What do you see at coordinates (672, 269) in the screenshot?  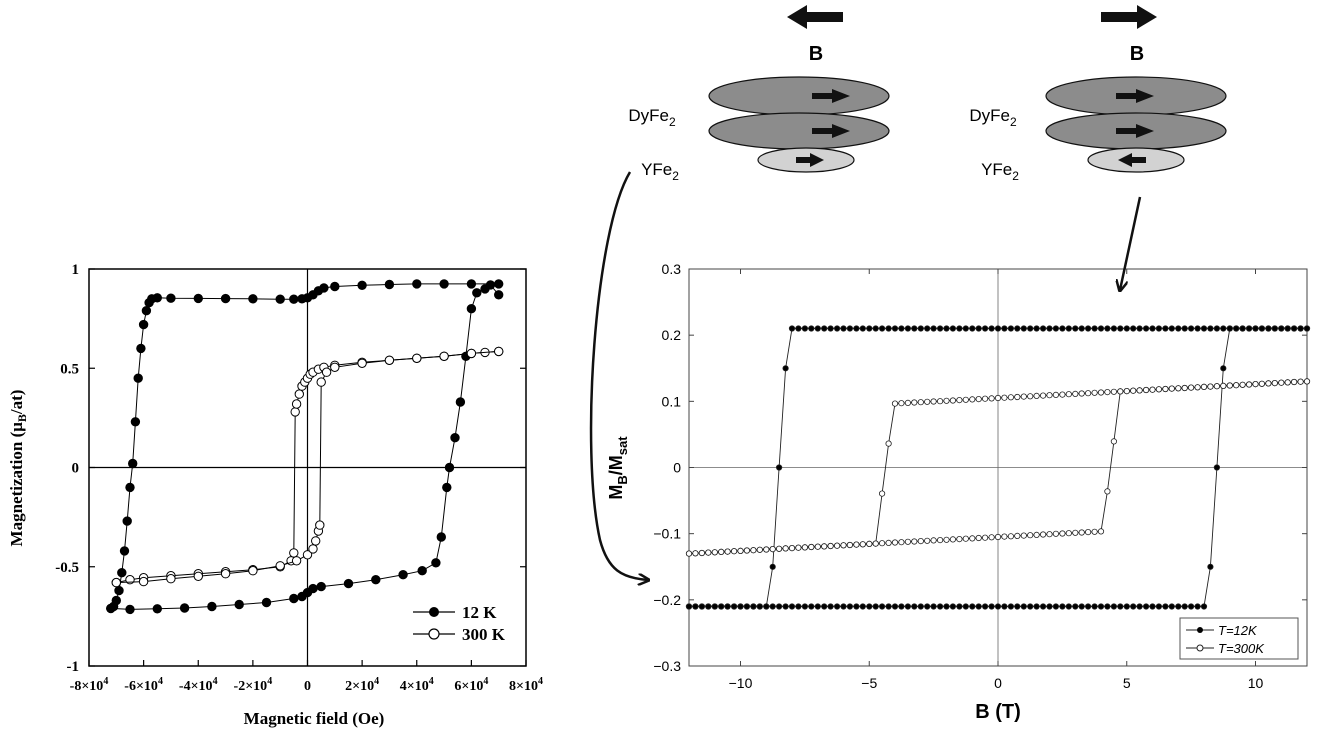 I see `right-ytick-label: 0.3` at bounding box center [672, 269].